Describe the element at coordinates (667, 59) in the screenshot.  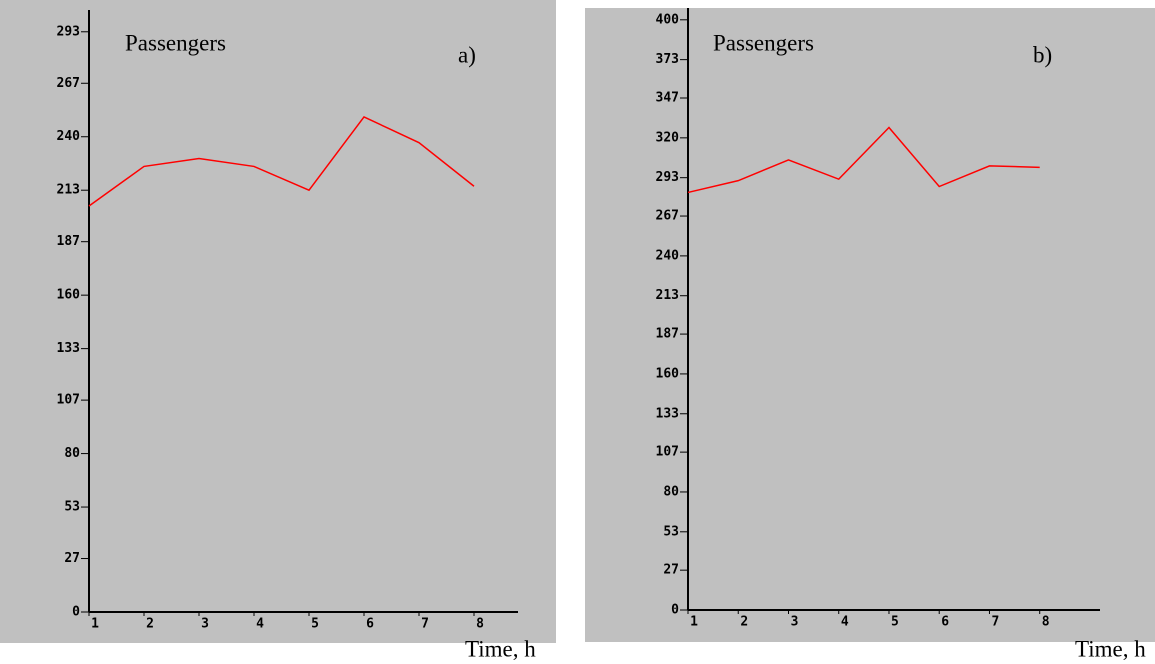
I see `y-tick-label: 373` at that location.